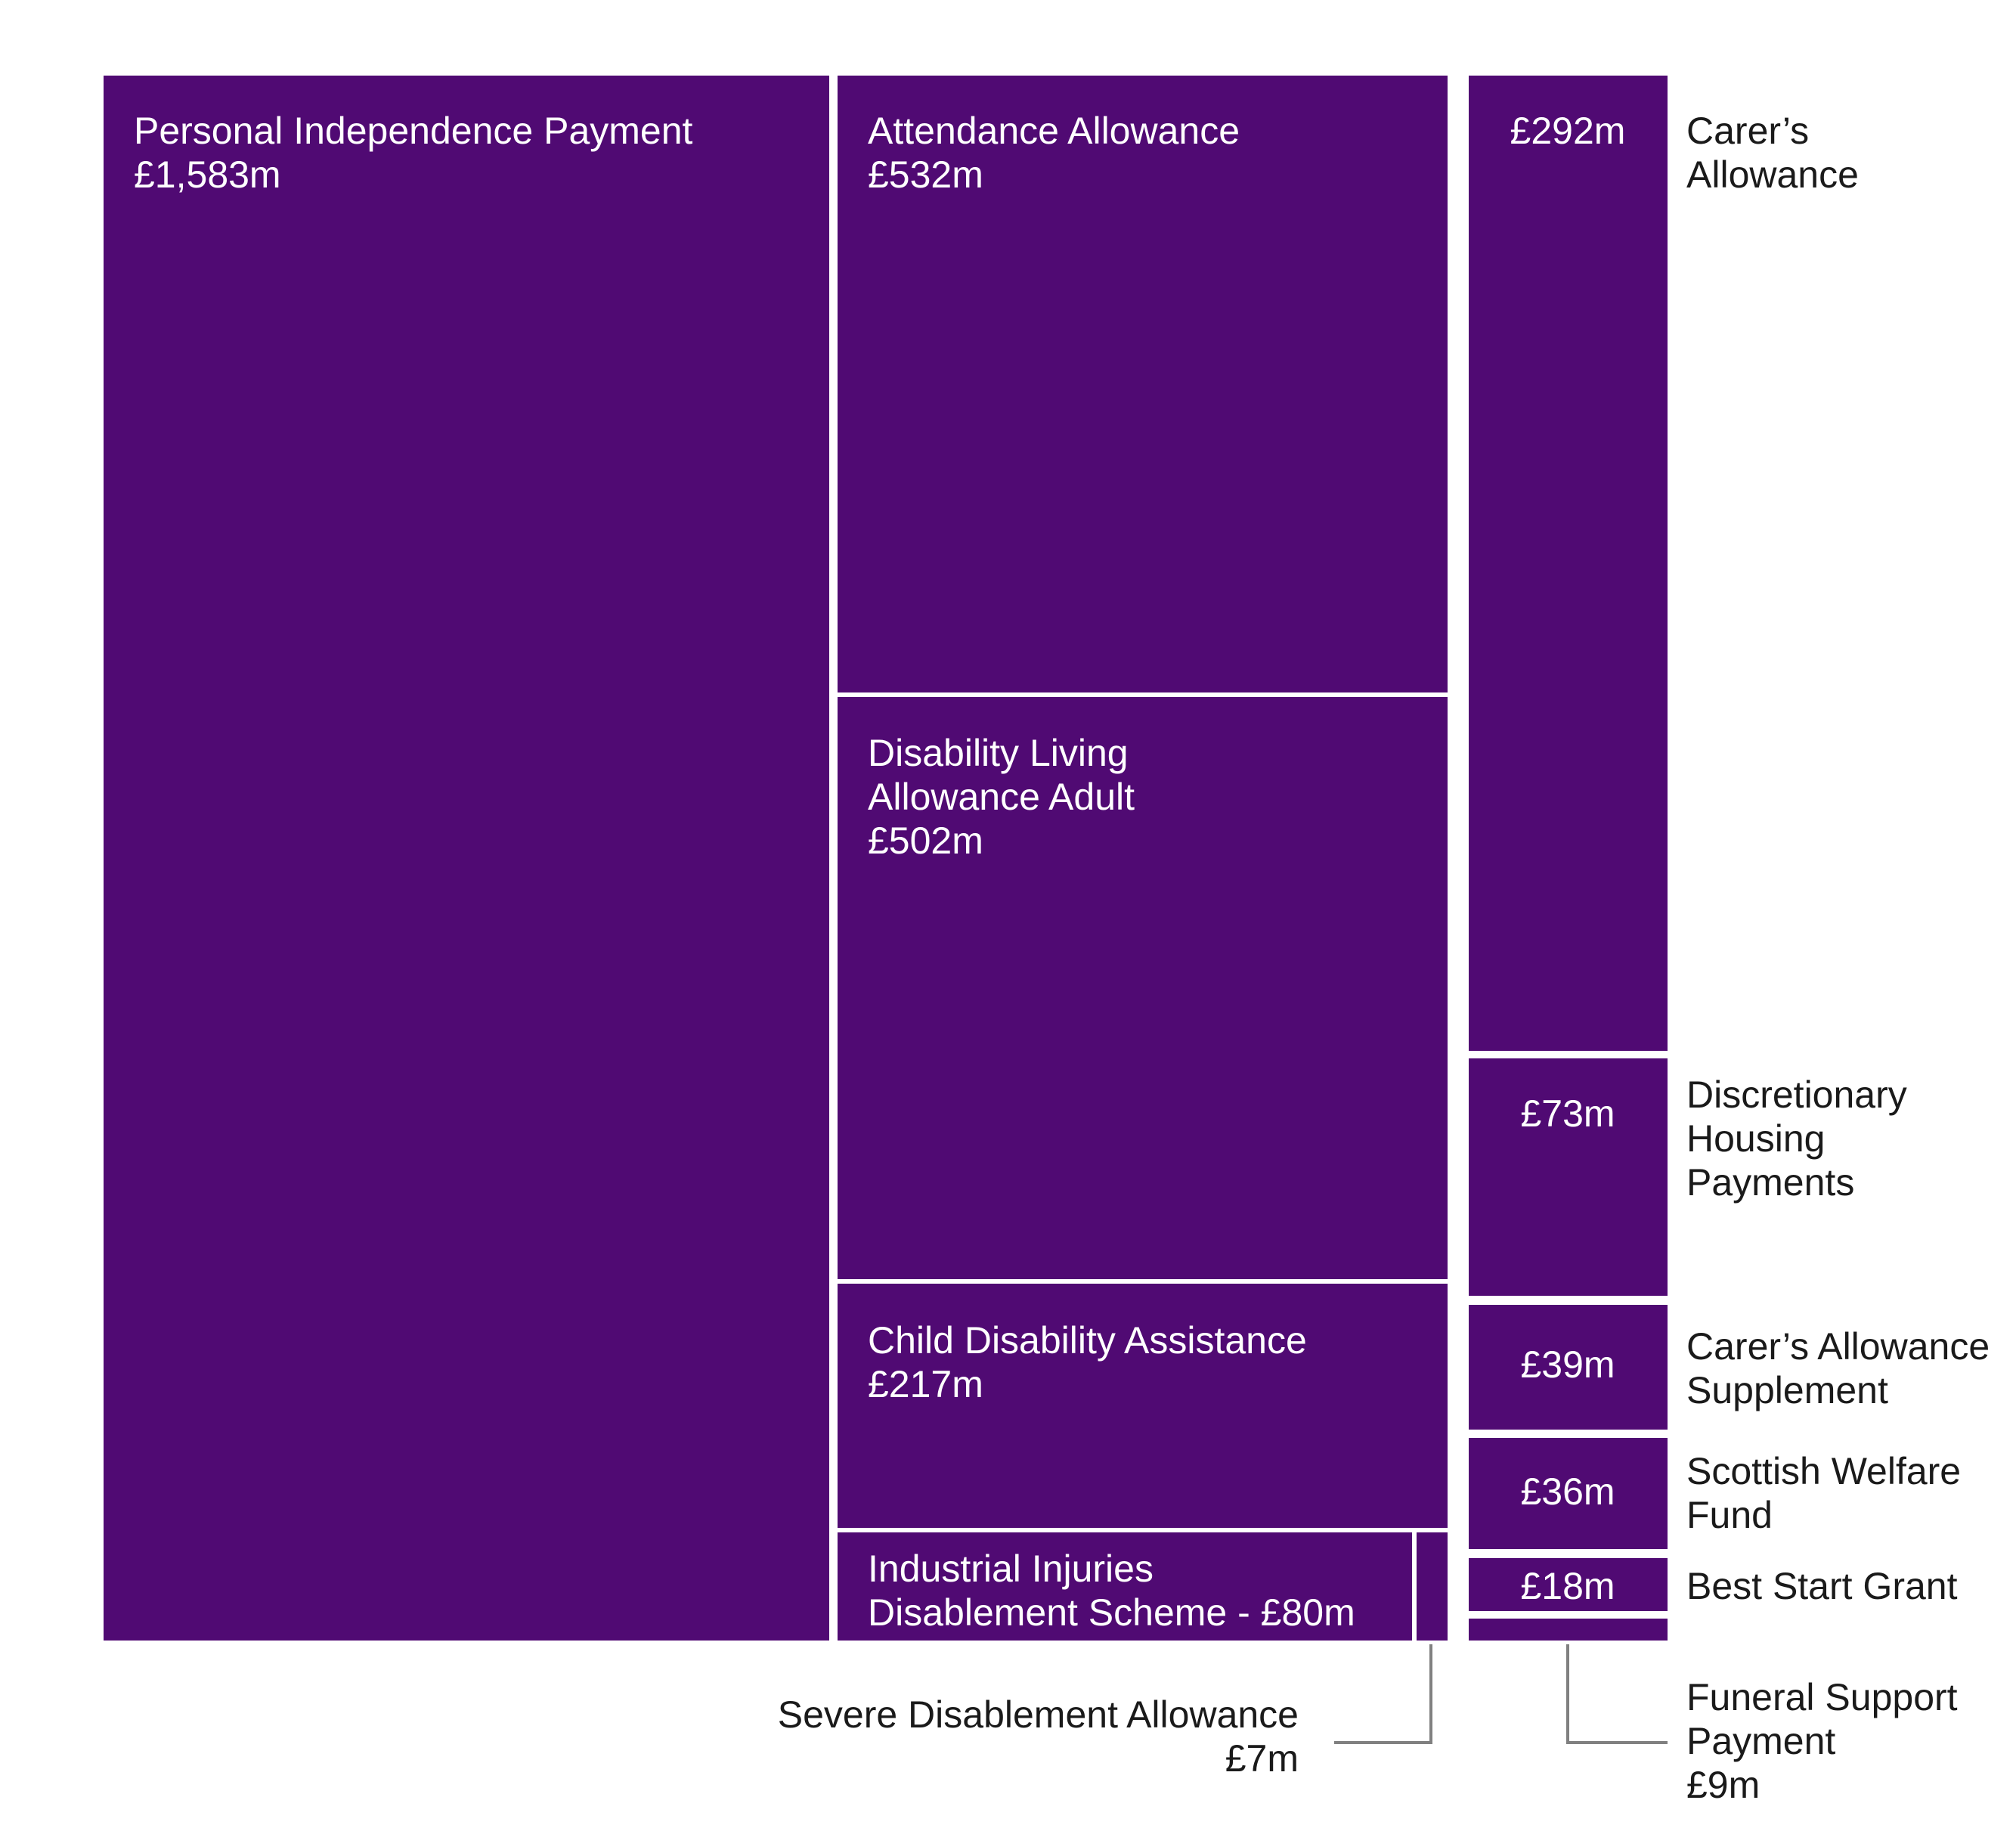  I want to click on label-aa-line-2: £532m, so click(925, 174).